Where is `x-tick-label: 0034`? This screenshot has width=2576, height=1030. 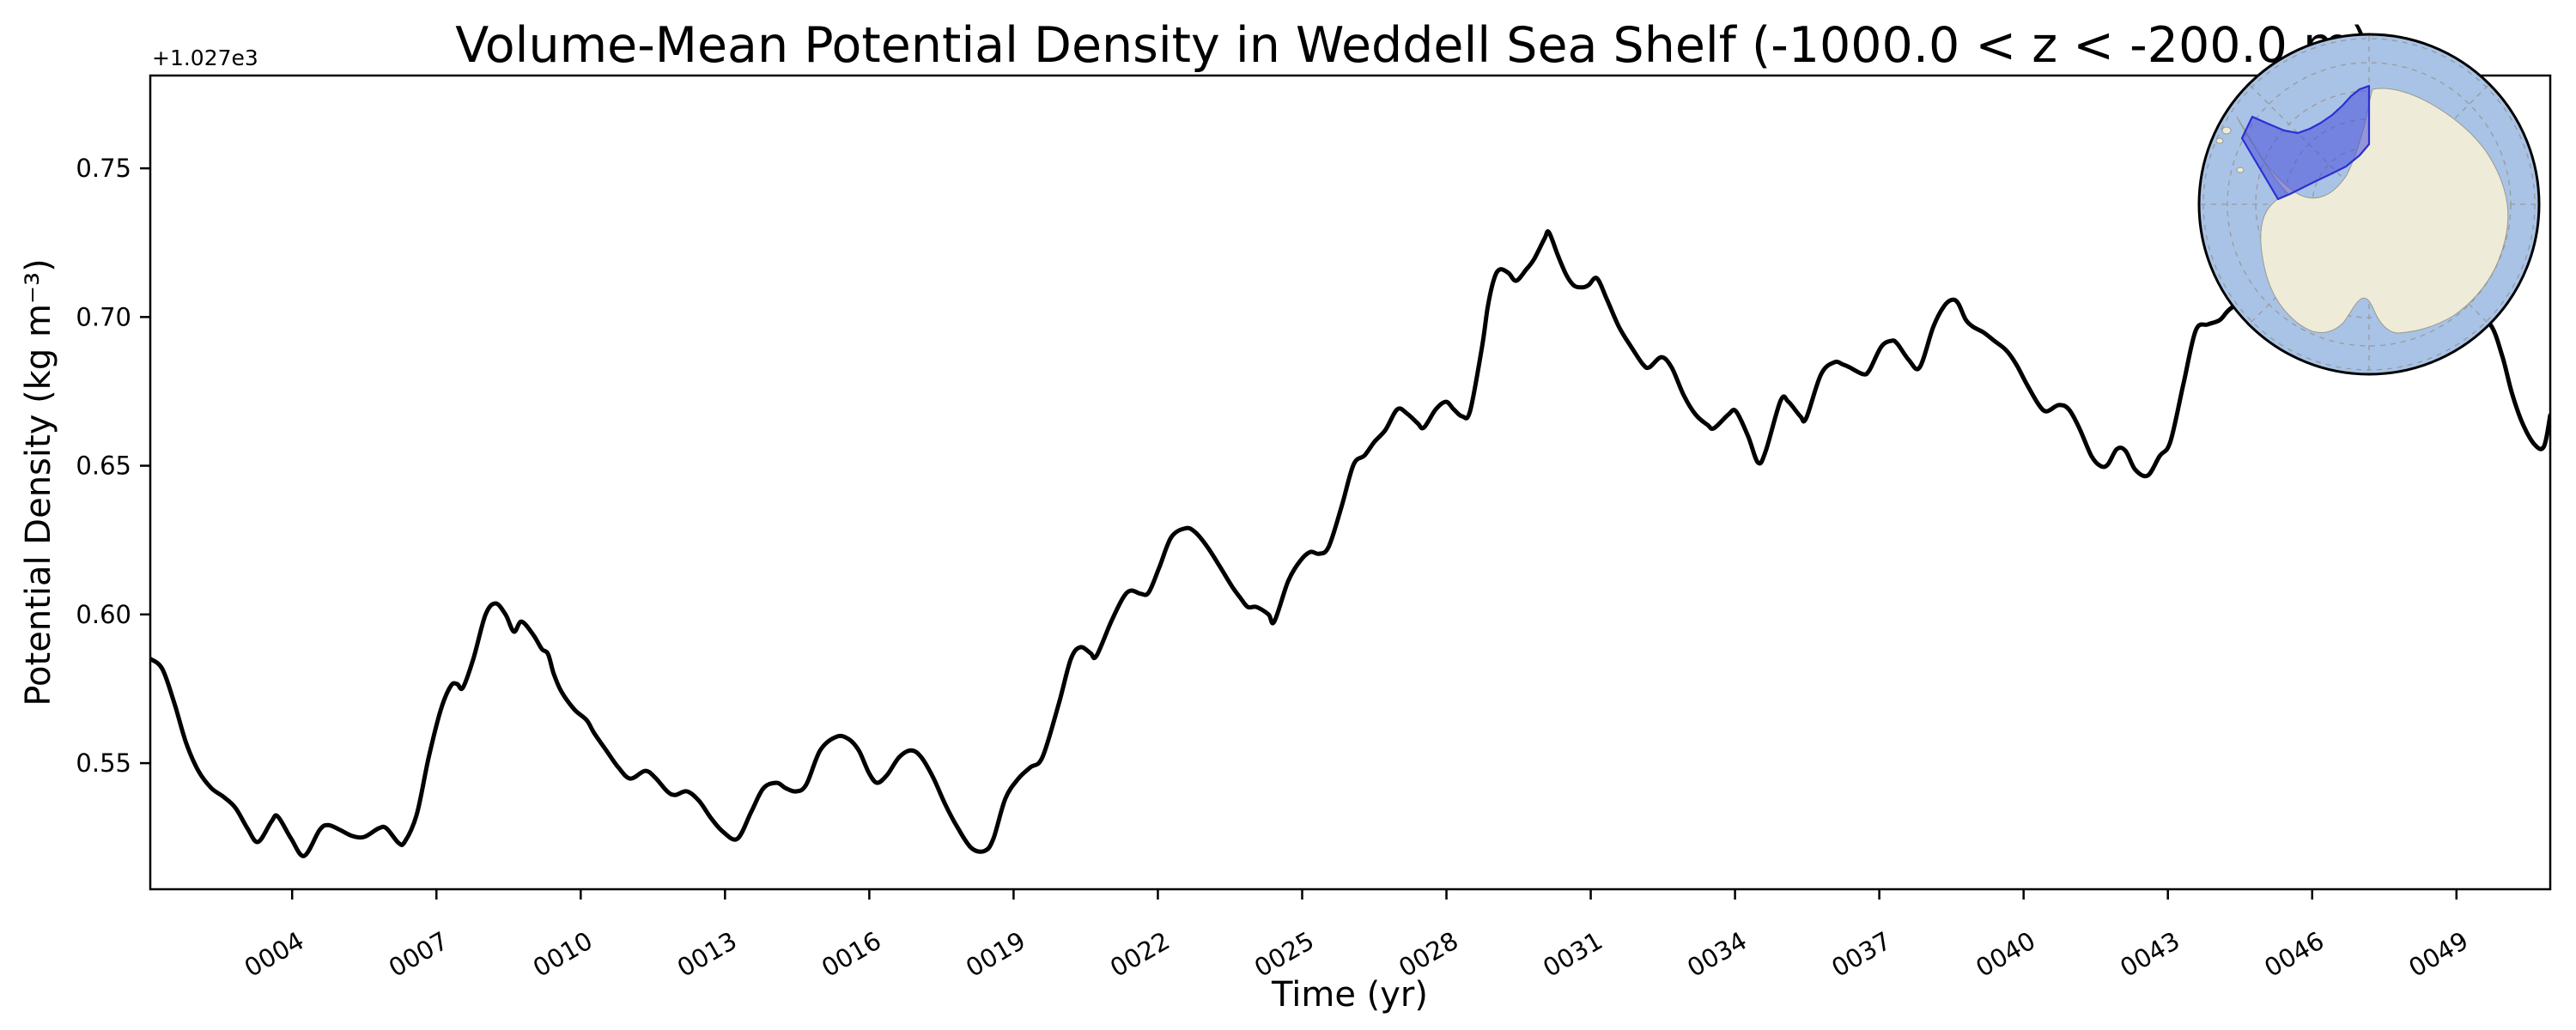 x-tick-label: 0034 is located at coordinates (1717, 954).